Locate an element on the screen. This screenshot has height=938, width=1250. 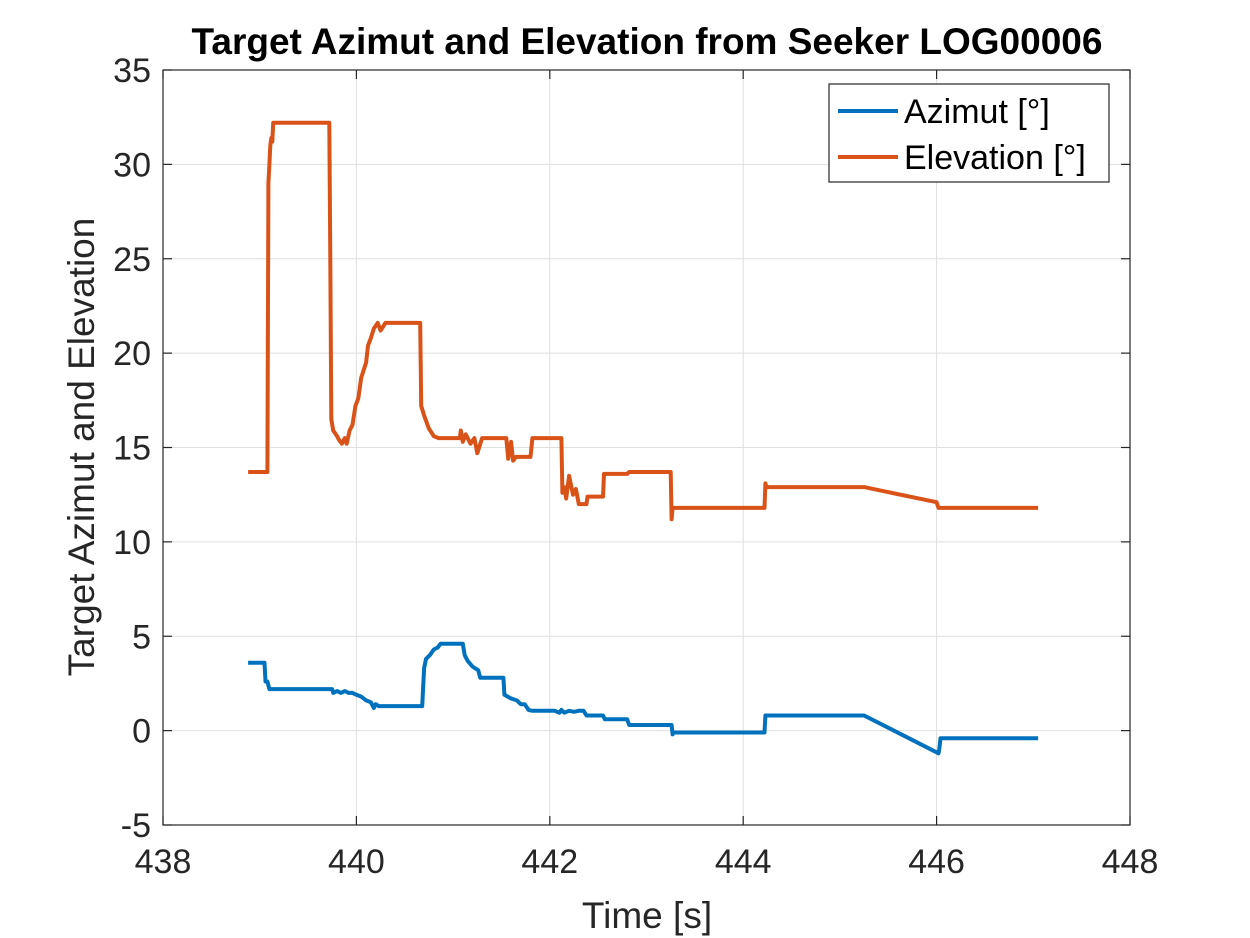
legend-label-azimut: Azimut [°] is located at coordinates (977, 112).